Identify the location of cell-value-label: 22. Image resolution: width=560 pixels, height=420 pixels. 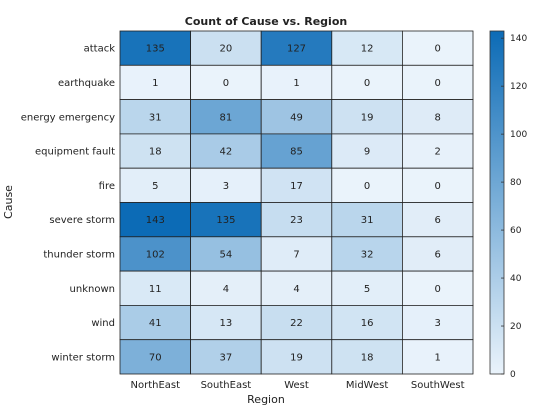
(296, 323).